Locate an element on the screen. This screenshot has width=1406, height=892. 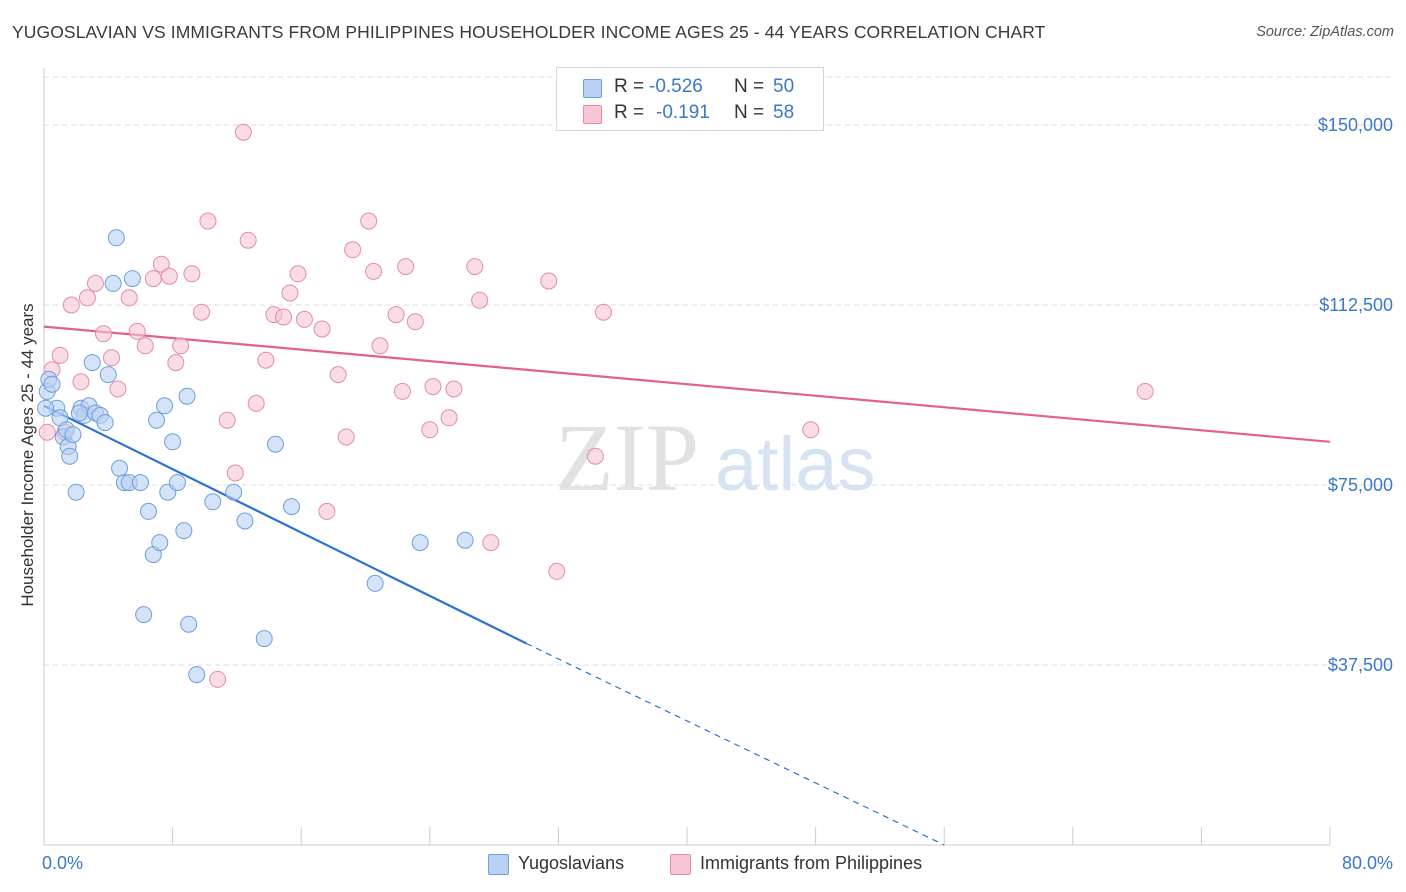
y-tick-label: $37,500 is located at coordinates (1360, 665).